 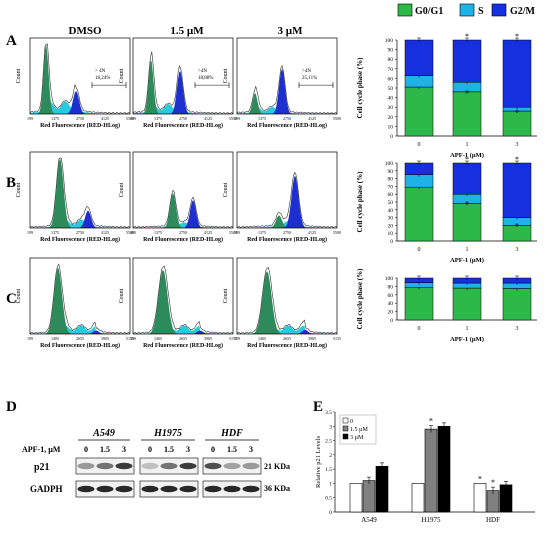 I want to click on blot-dose-label: 3, so click(x=251, y=449).